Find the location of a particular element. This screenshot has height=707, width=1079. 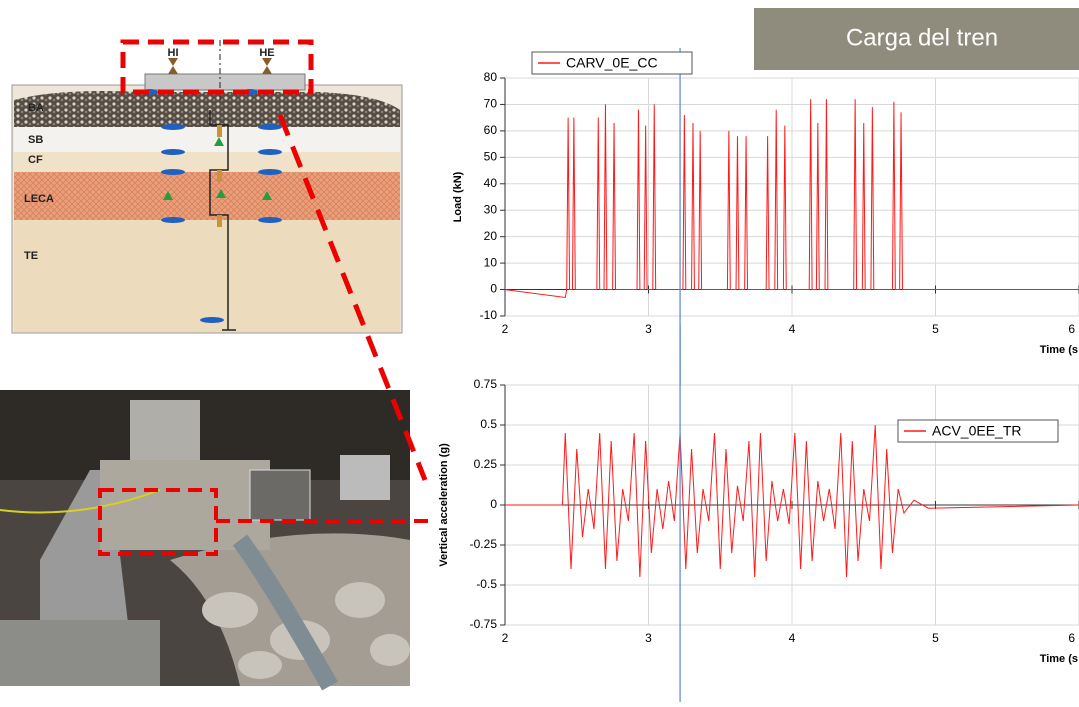

label-te: TE is located at coordinates (31, 256).